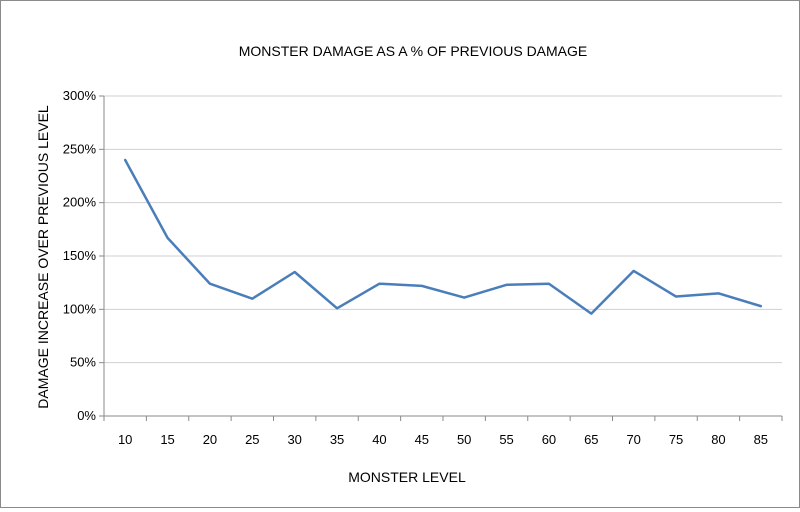 The width and height of the screenshot is (800, 512). Describe the element at coordinates (80, 202) in the screenshot. I see `y-tick-label: 200%` at that location.